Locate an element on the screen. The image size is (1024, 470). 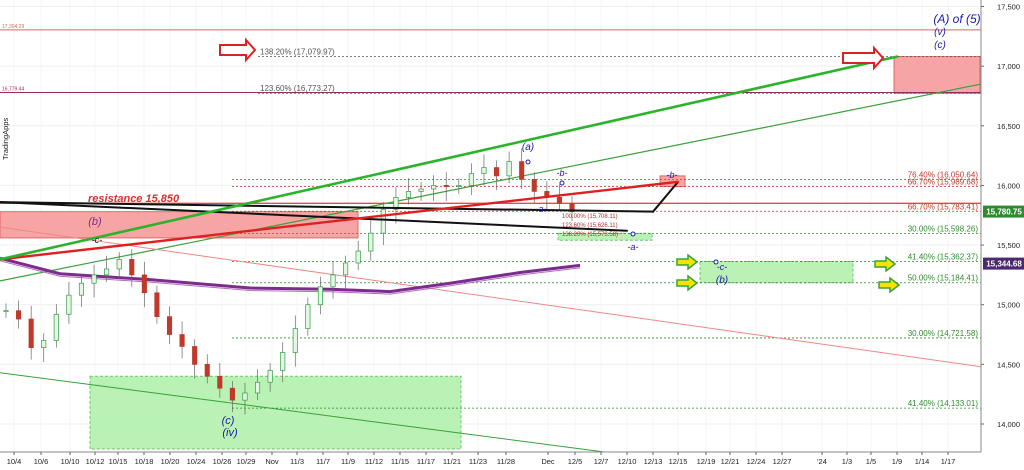
fib-label: 30.00% (15,598.26) is located at coordinates (943, 228).